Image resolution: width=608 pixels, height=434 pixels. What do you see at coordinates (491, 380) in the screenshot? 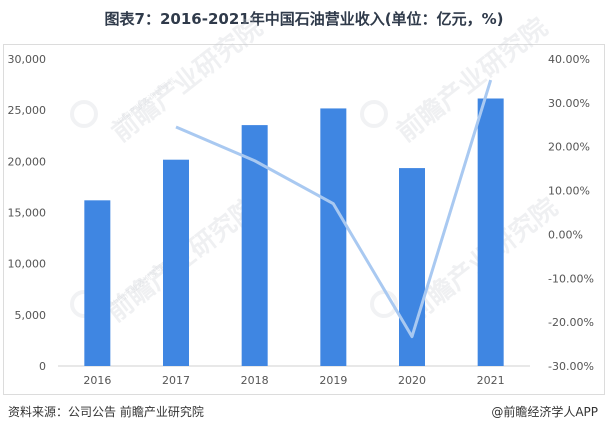
I see `x-tick-label: 2021` at bounding box center [491, 380].